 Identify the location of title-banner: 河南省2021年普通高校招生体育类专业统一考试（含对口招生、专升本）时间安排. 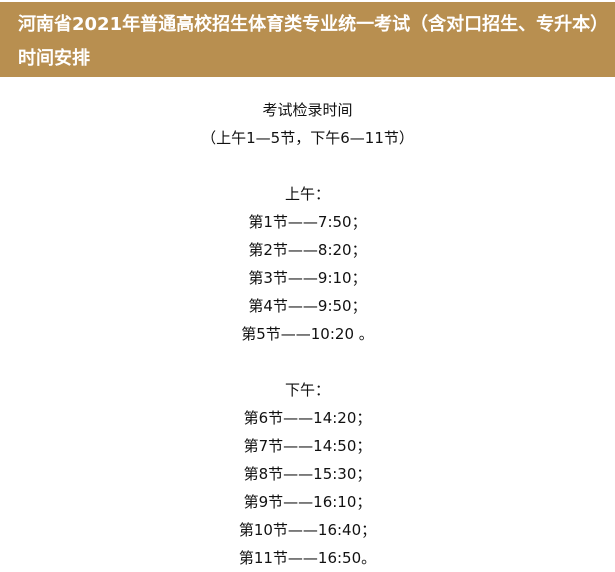
(307, 39).